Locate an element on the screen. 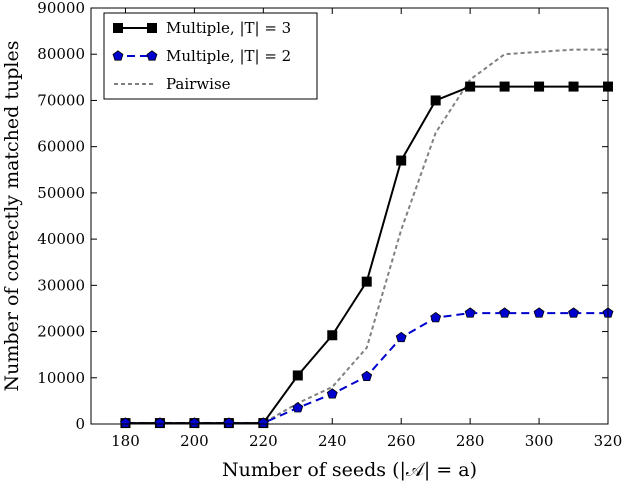  legend-label-0: Multiple, |T| = 3 is located at coordinates (228, 28).